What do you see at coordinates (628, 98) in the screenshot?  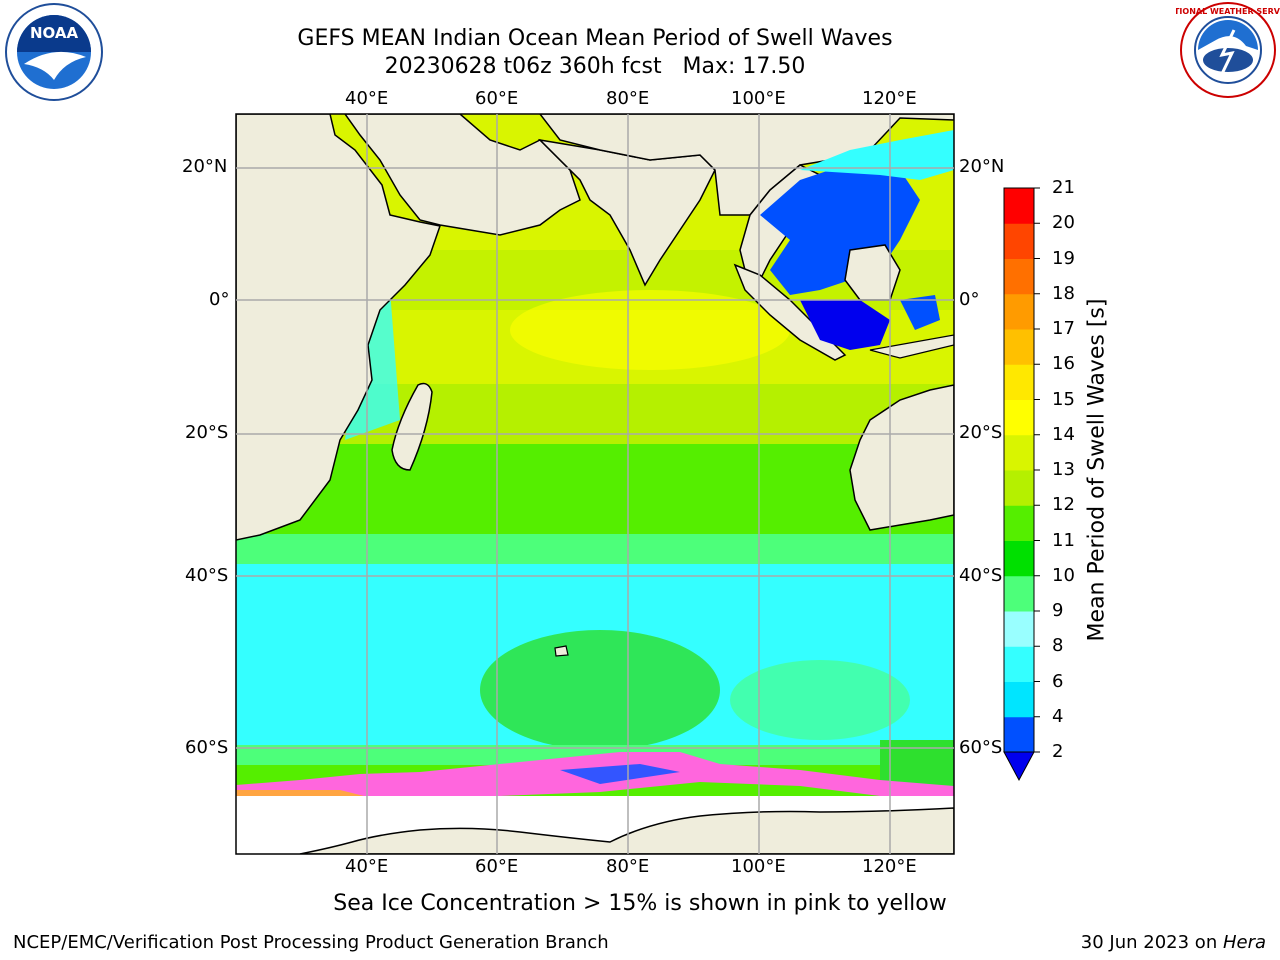 I see `lon-label-top-80e: 80°E` at bounding box center [628, 98].